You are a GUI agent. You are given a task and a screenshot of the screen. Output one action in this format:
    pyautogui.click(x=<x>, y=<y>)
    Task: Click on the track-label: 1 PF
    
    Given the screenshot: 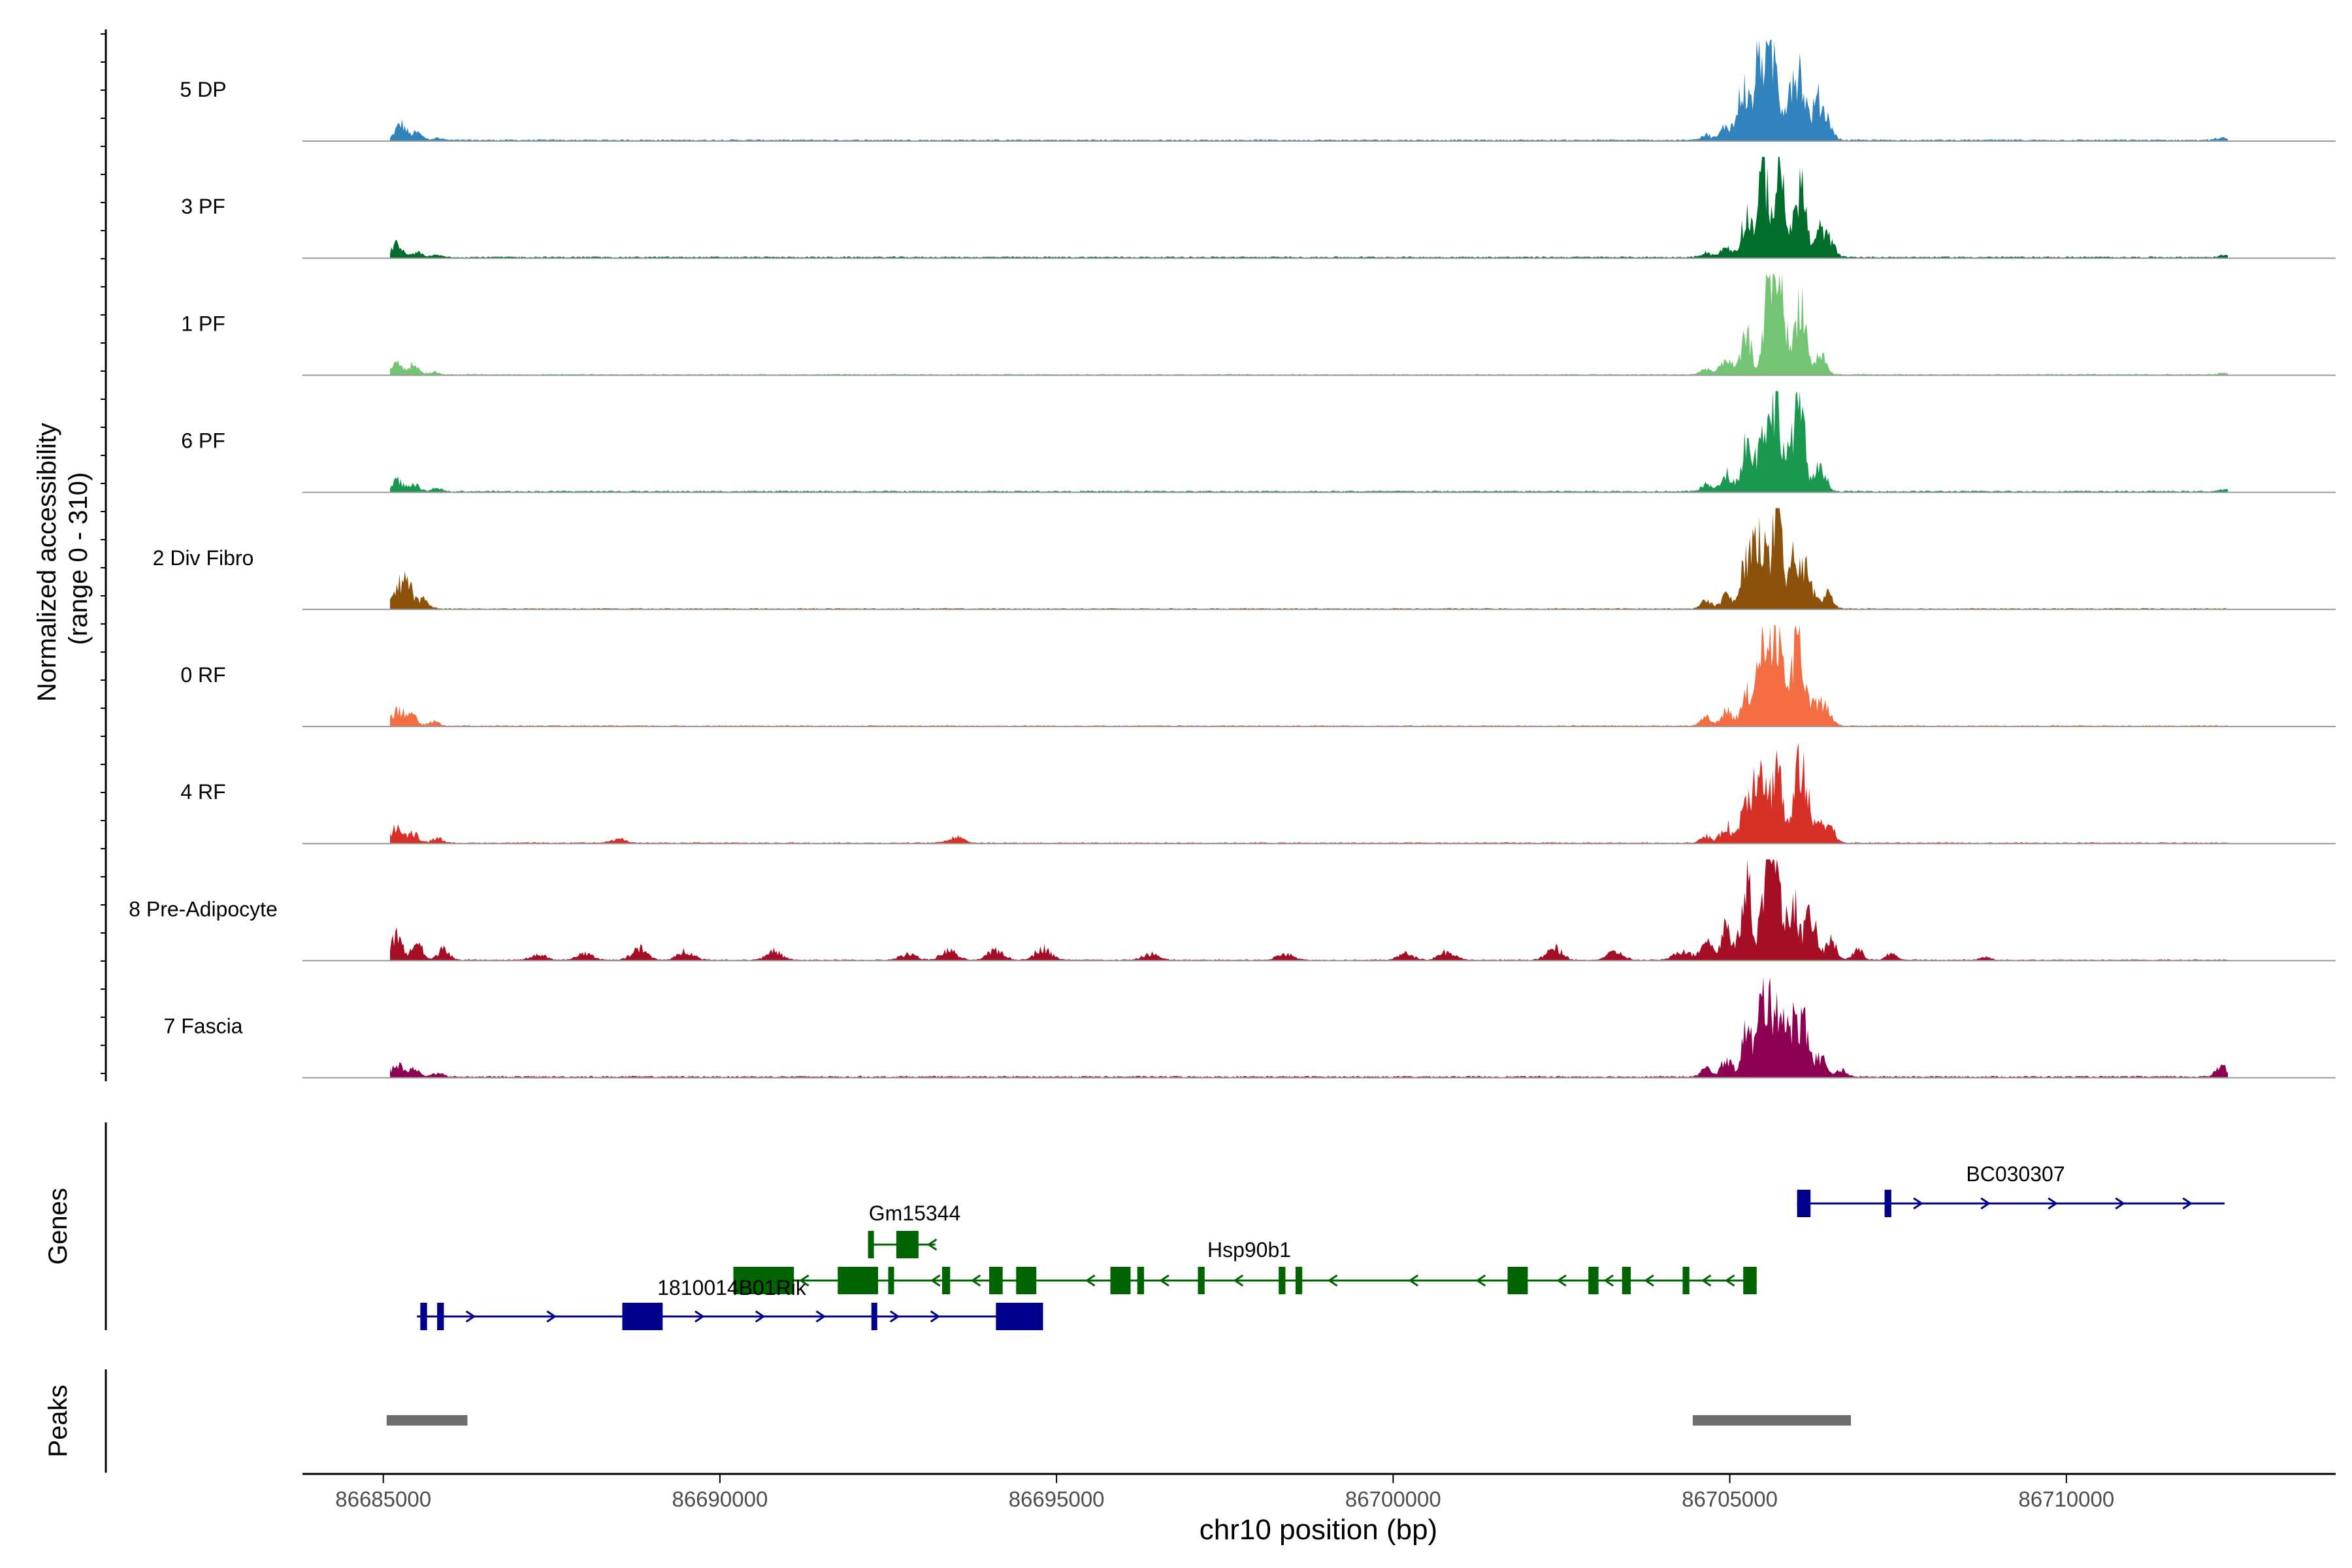 What is the action you would take?
    pyautogui.click(x=203, y=323)
    